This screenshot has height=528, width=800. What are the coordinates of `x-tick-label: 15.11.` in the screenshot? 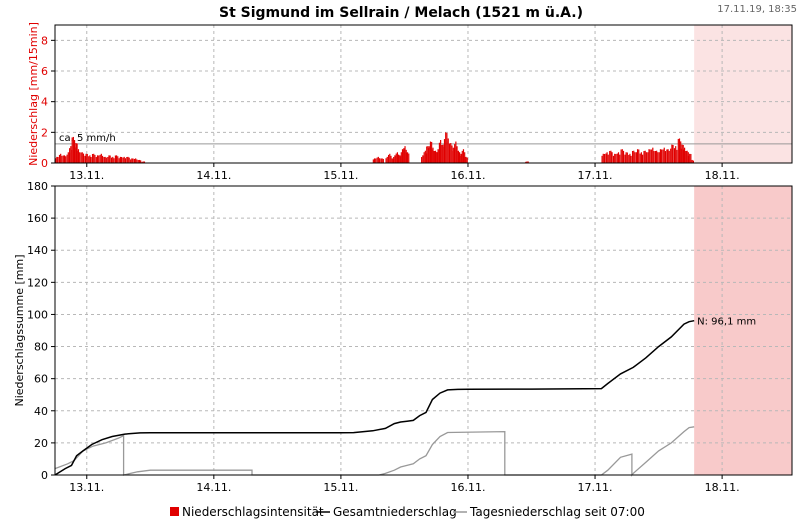 It's located at (340, 175).